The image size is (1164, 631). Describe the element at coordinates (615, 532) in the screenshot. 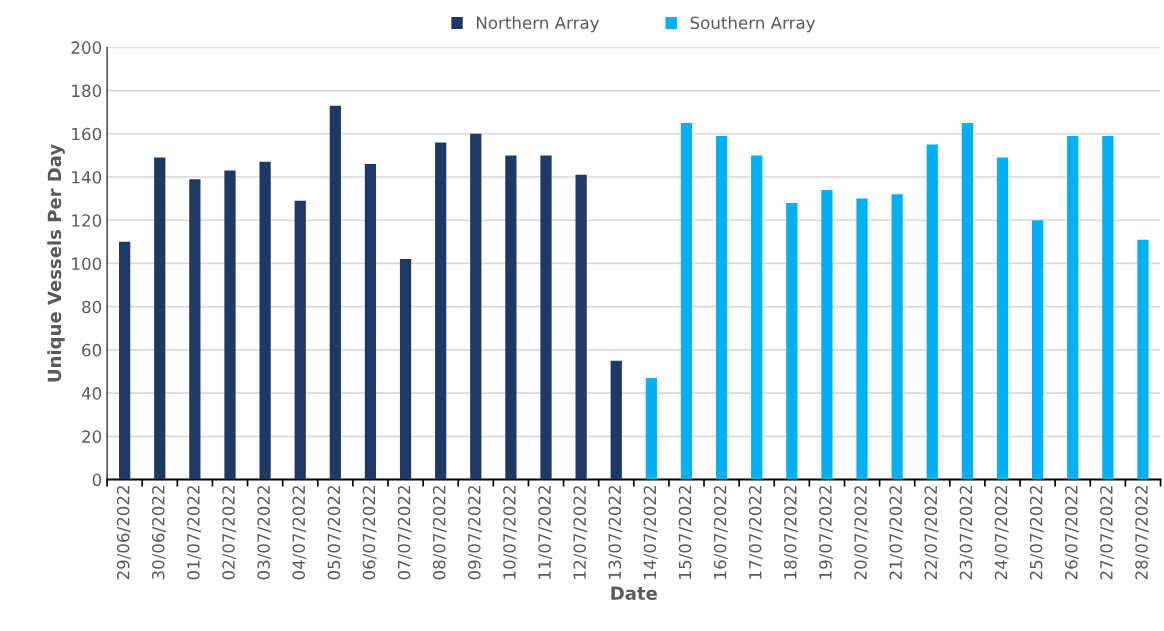

I see `x-tick-label: 13/07/2022` at that location.